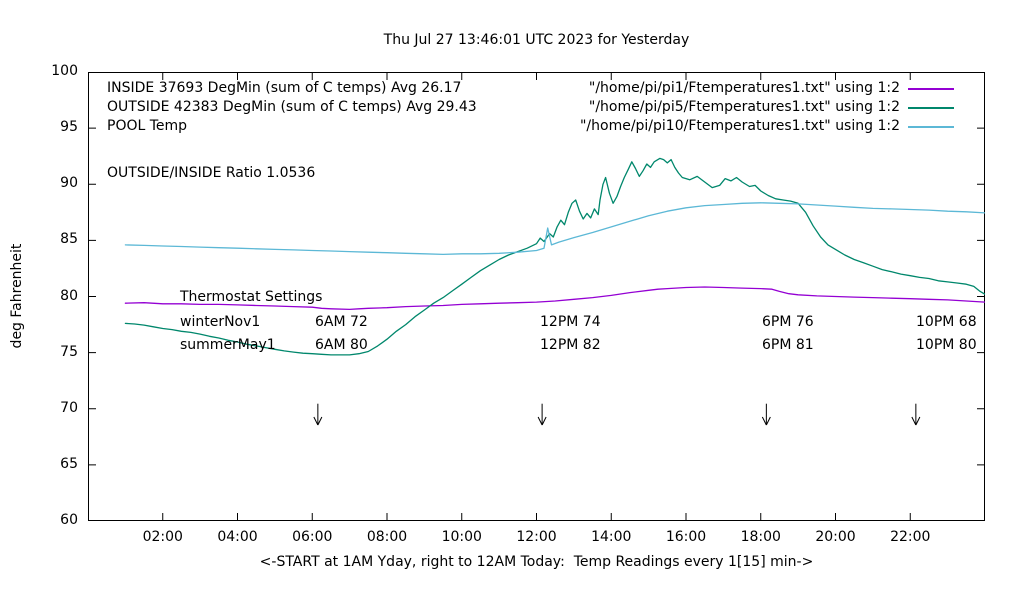 Image resolution: width=1020 pixels, height=600 pixels. What do you see at coordinates (570, 322) in the screenshot?
I see `thermostat-winter-12pm: 12PM 74` at bounding box center [570, 322].